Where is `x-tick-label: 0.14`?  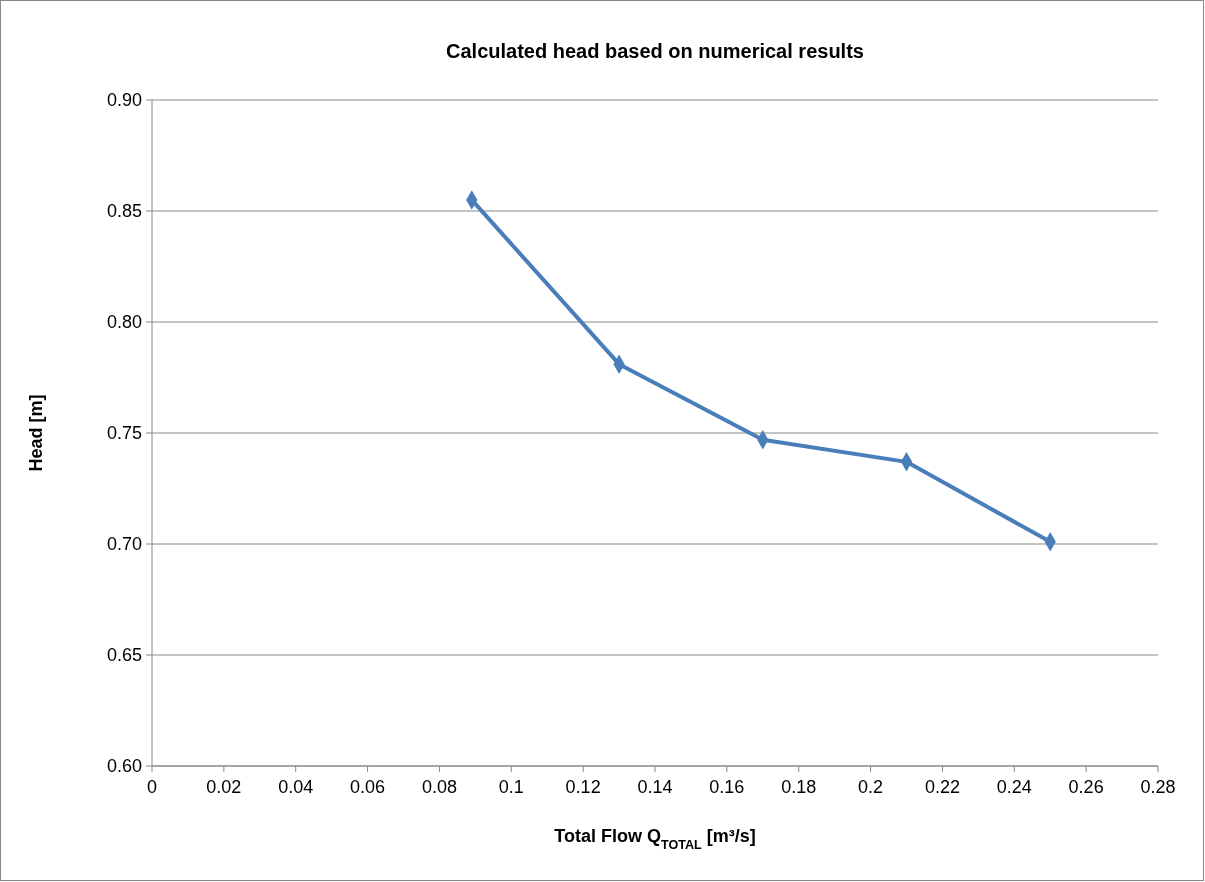 x-tick-label: 0.14 is located at coordinates (655, 787).